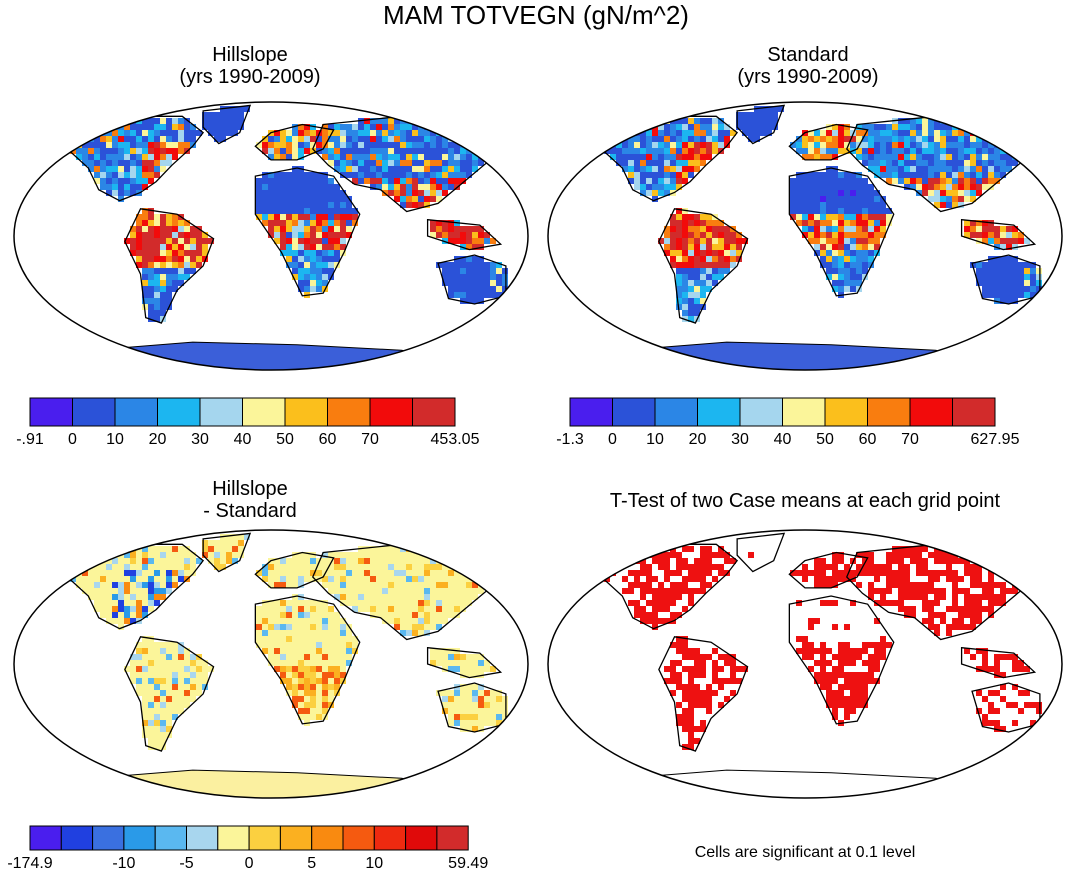 This screenshot has height=873, width=1072. I want to click on colorbar-tick-label: 5, so click(311, 863).